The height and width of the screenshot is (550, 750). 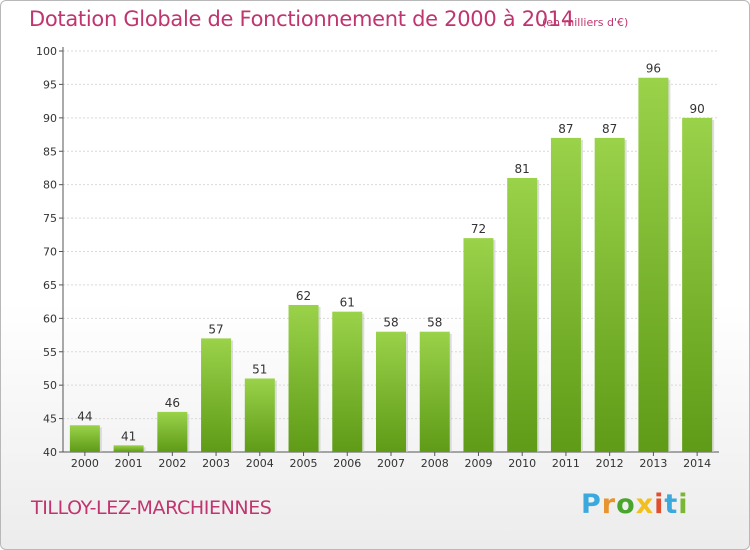 What do you see at coordinates (391, 463) in the screenshot?
I see `x-tick-label-2007: 2007` at bounding box center [391, 463].